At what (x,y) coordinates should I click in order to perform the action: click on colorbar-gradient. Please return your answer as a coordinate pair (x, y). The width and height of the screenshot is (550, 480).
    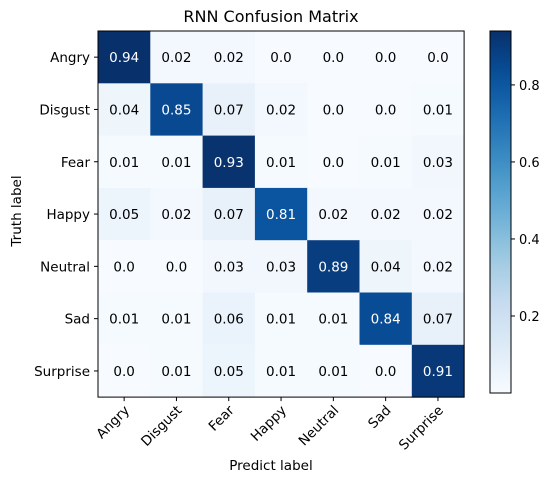
    Looking at the image, I should click on (500, 212).